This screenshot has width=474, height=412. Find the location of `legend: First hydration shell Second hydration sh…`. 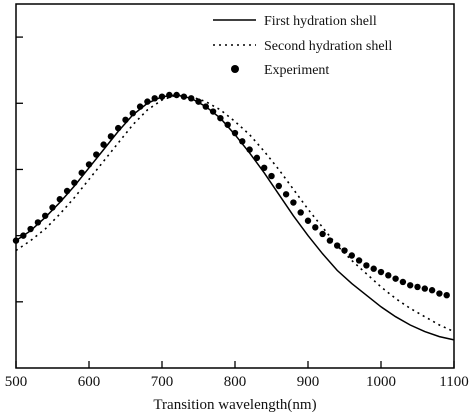

legend: First hydration shell Second hydration sh… is located at coordinates (302, 46).